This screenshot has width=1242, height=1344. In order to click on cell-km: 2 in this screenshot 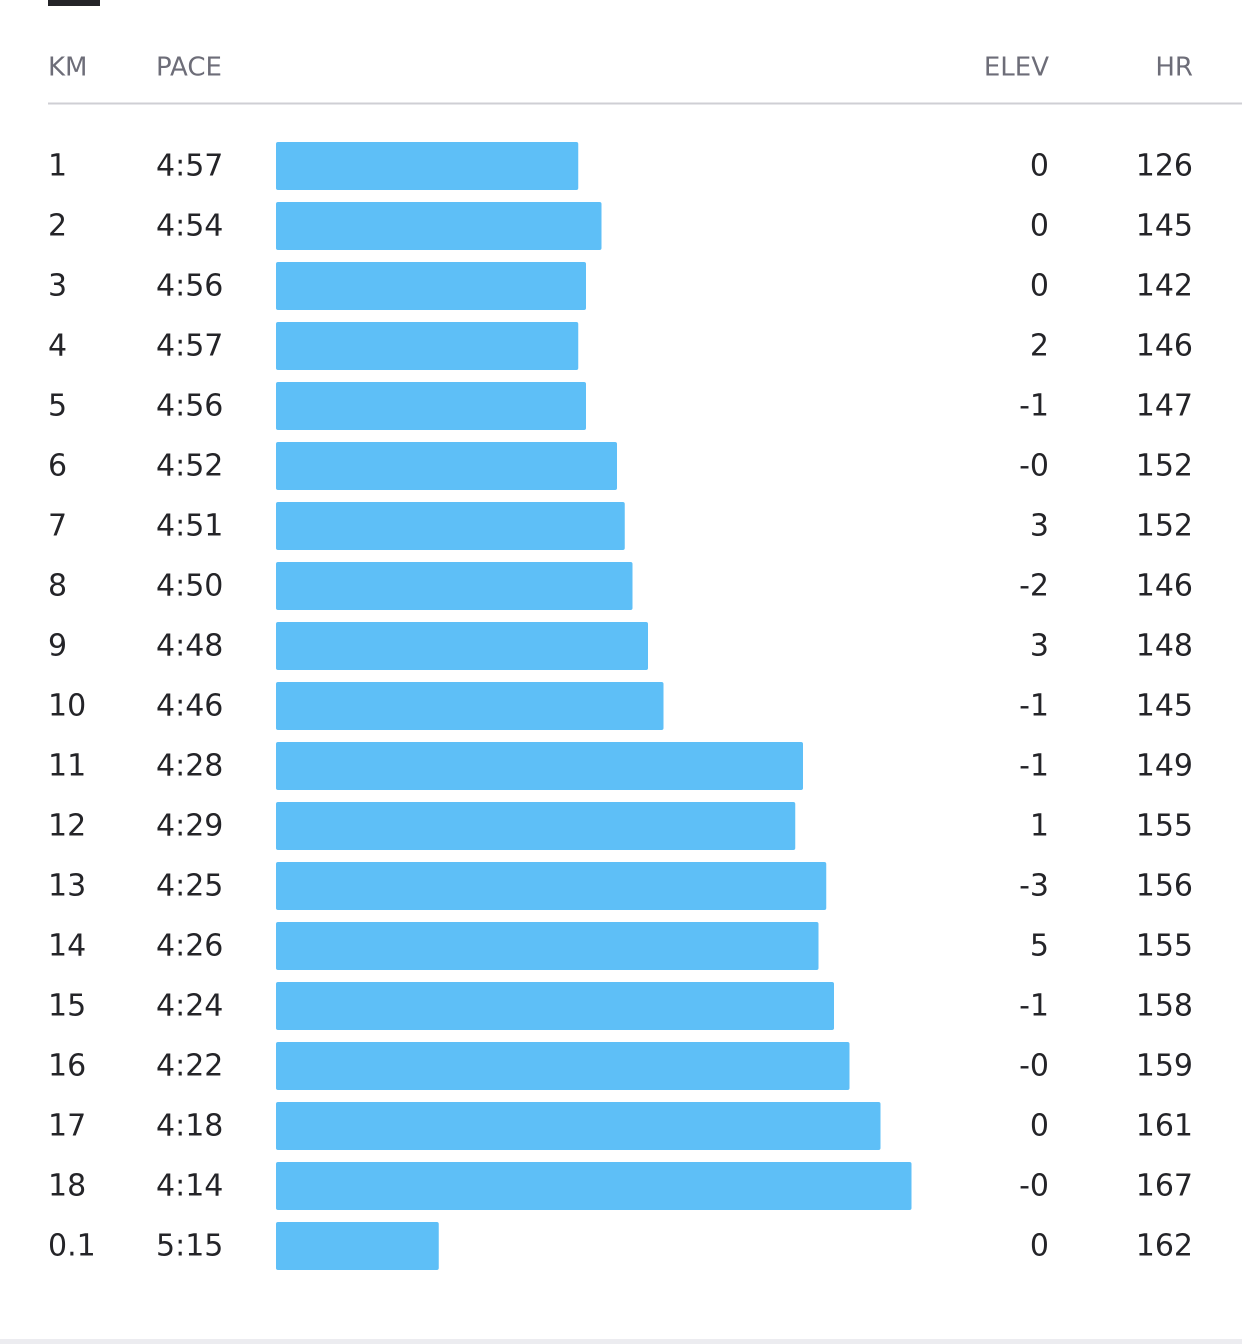, I will do `click(57, 226)`.